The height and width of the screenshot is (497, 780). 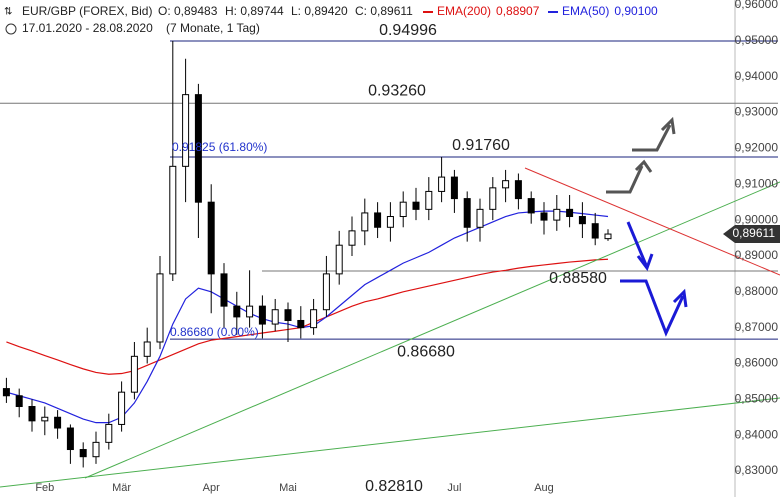 What do you see at coordinates (464, 11) in the screenshot?
I see `legend-label: EMA(200)` at bounding box center [464, 11].